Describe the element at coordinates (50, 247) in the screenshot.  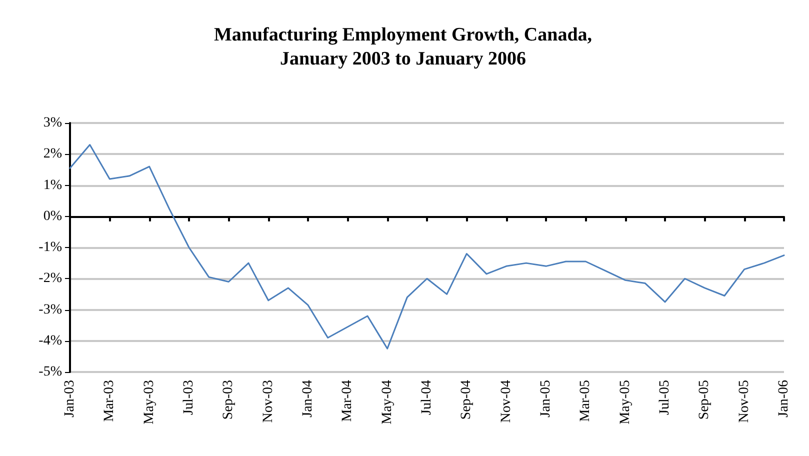
I see `y-tick-label: -1%` at that location.